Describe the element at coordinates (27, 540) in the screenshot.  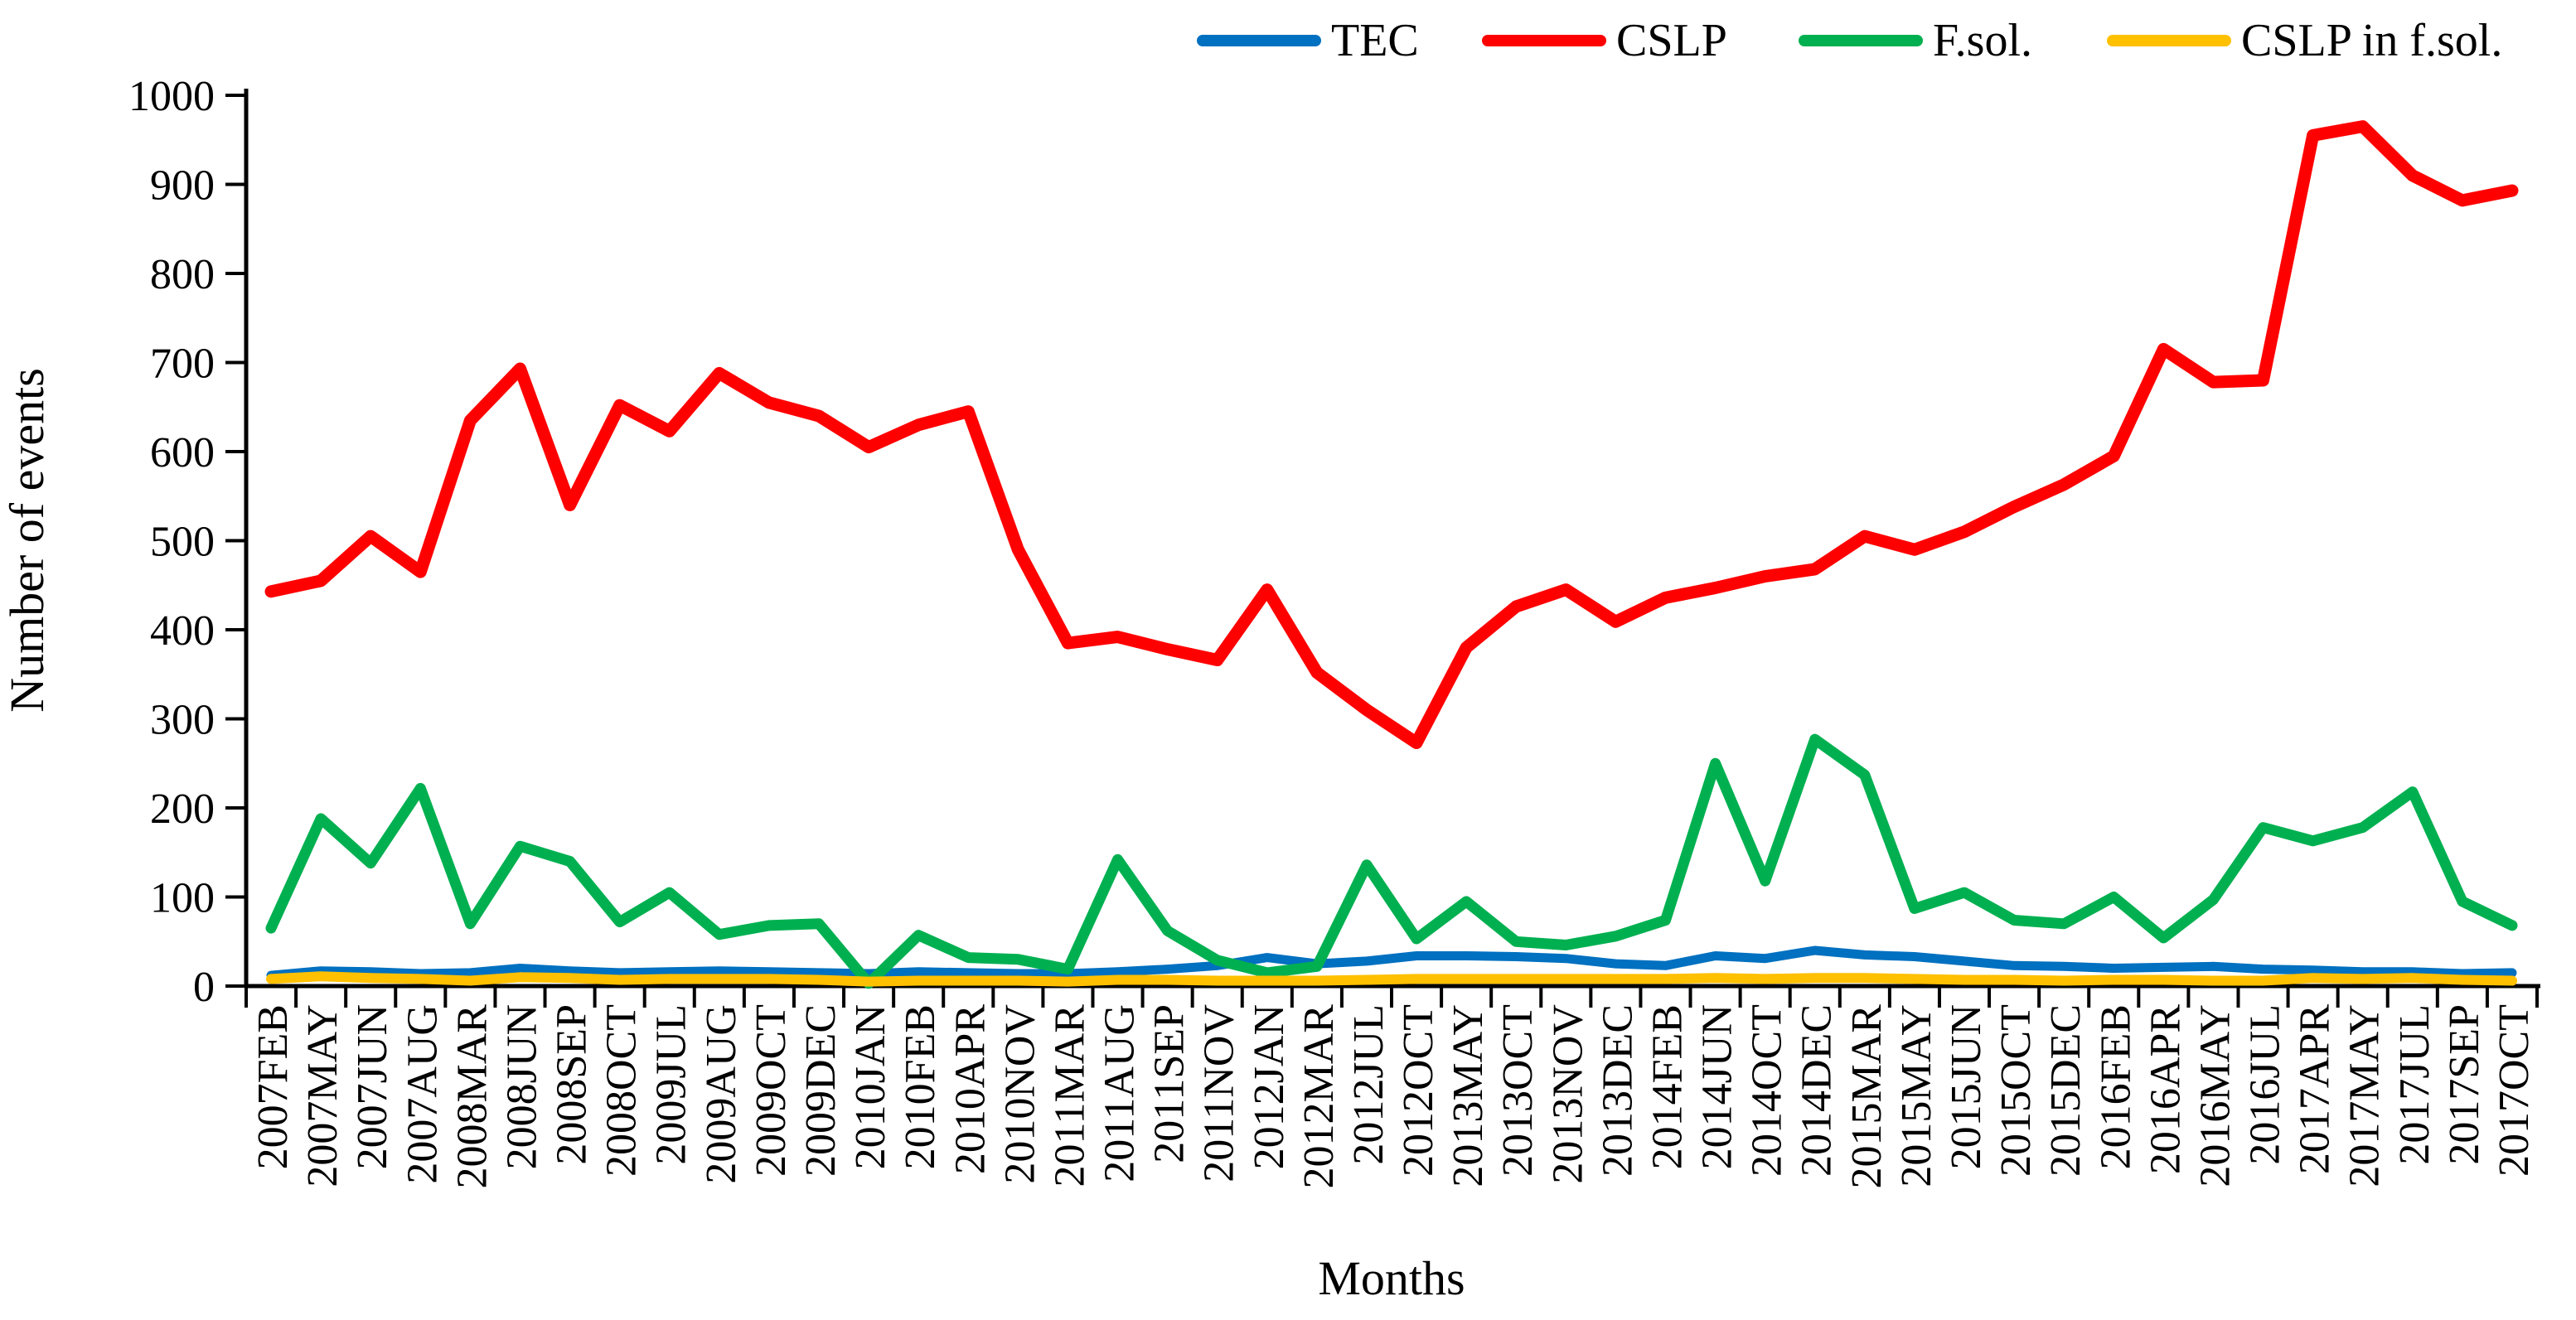
I see `y-axis-title: Number of events` at that location.